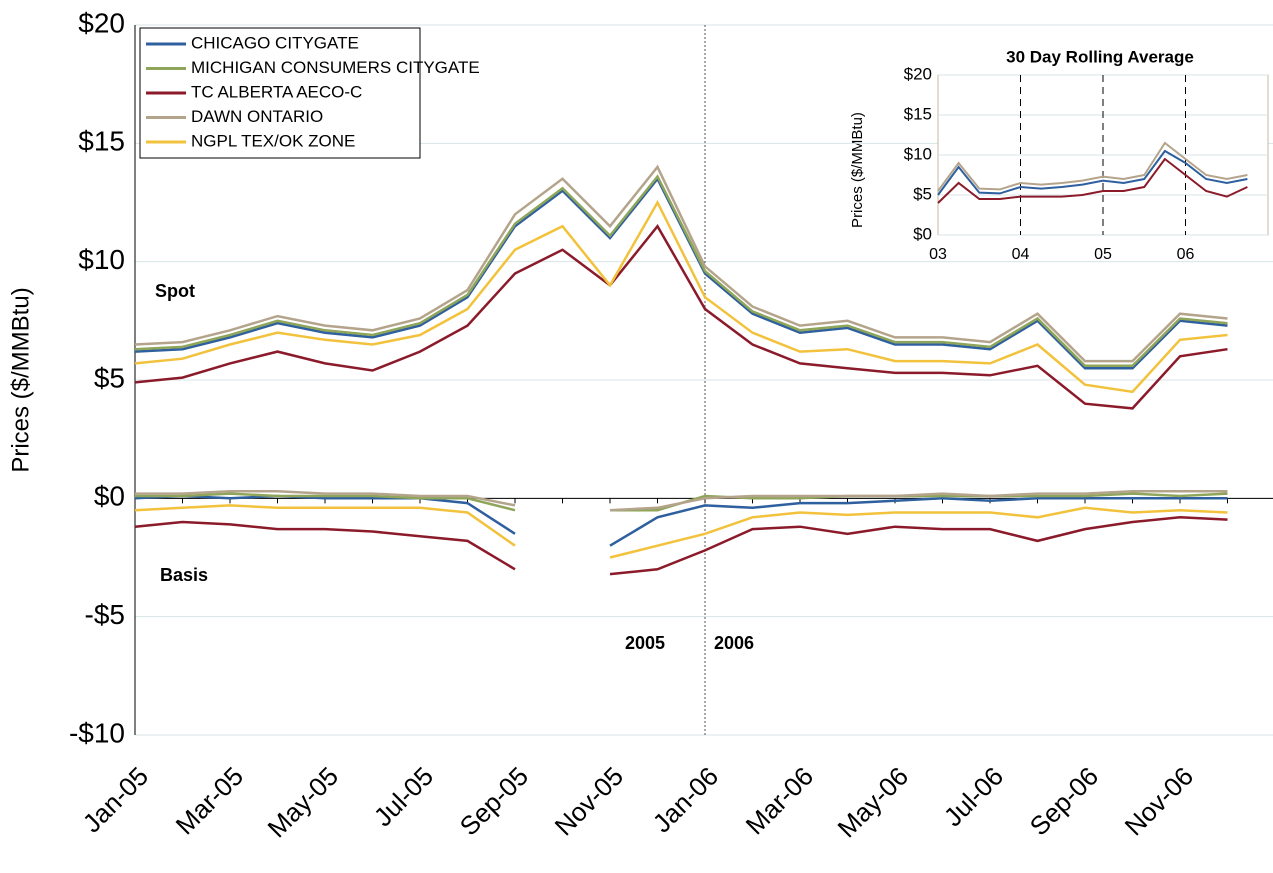  Describe the element at coordinates (303, 802) in the screenshot. I see `x-tick-label: May-05` at that location.